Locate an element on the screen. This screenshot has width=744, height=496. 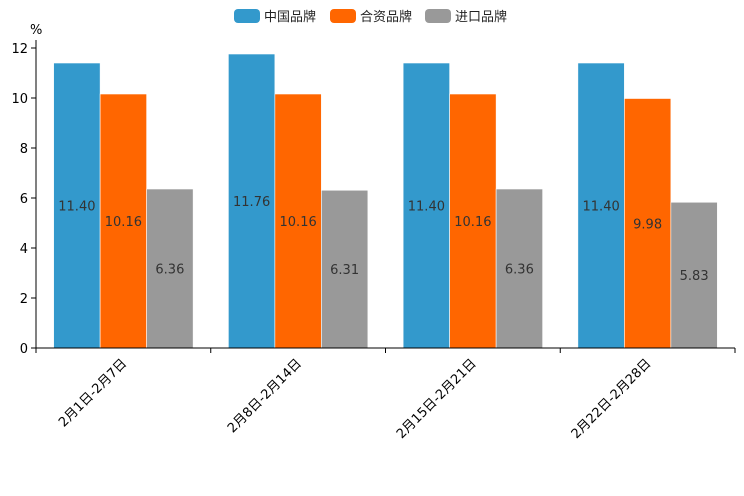
y-tick-label: 4 is located at coordinates (24, 249).